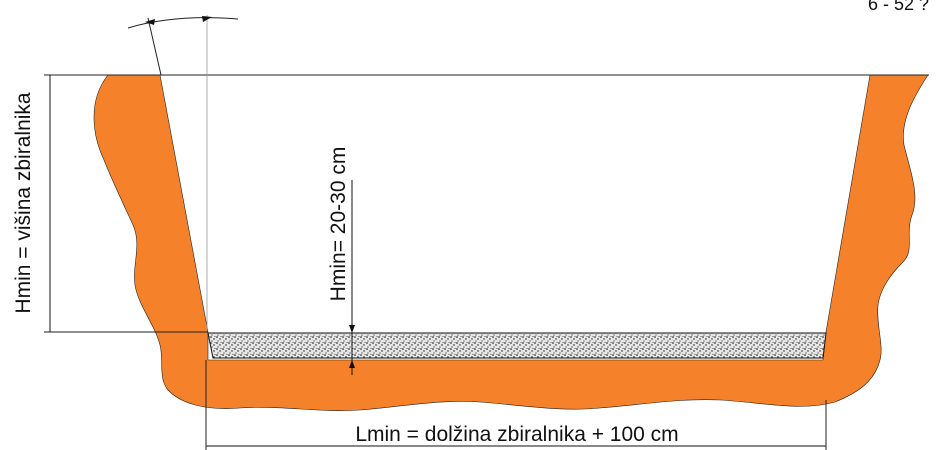 The height and width of the screenshot is (450, 939). Describe the element at coordinates (517, 345) in the screenshot. I see `gravel-layer` at that location.